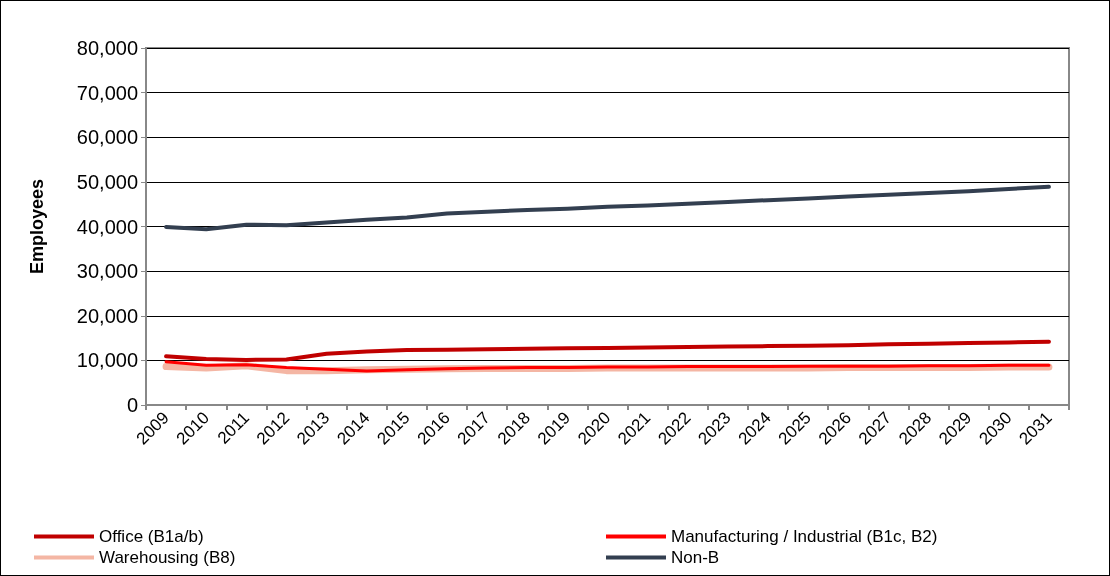 The image size is (1110, 576). What do you see at coordinates (107, 226) in the screenshot?
I see `y-tick-label: 40,000` at bounding box center [107, 226].